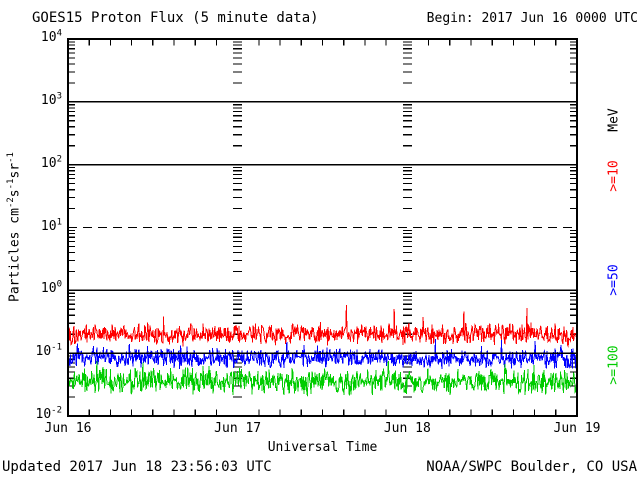 The image size is (640, 480). Describe the element at coordinates (577, 428) in the screenshot. I see `x-tick-label: Jun 19` at that location.